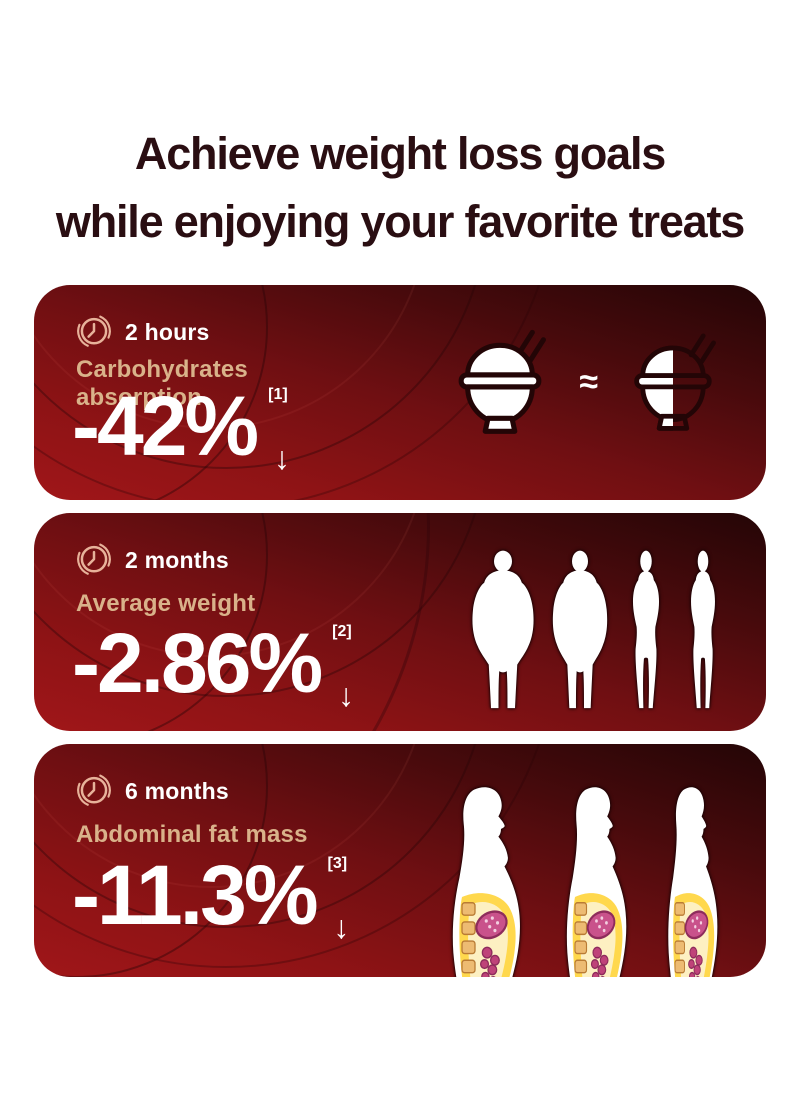 Image resolution: width=800 pixels, height=1120 pixels. I want to click on reference-superscript: [2], so click(342, 631).